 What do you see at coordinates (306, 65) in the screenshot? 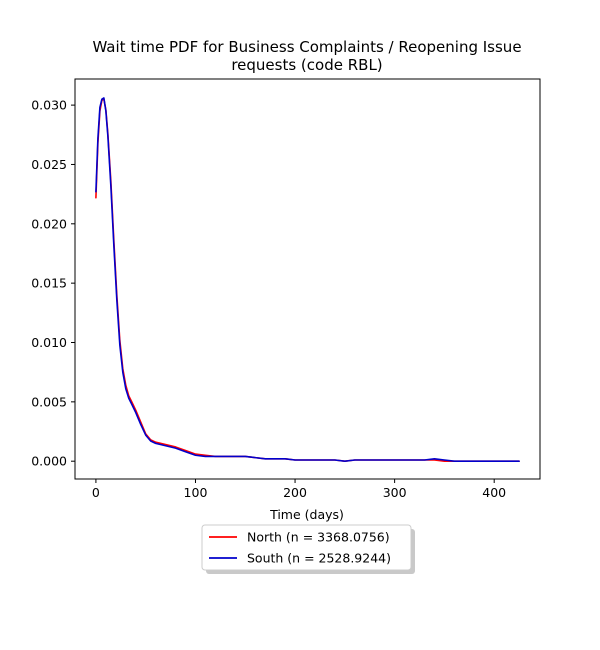
I see `chart-title-line-2: requests (code RBL)` at bounding box center [306, 65].